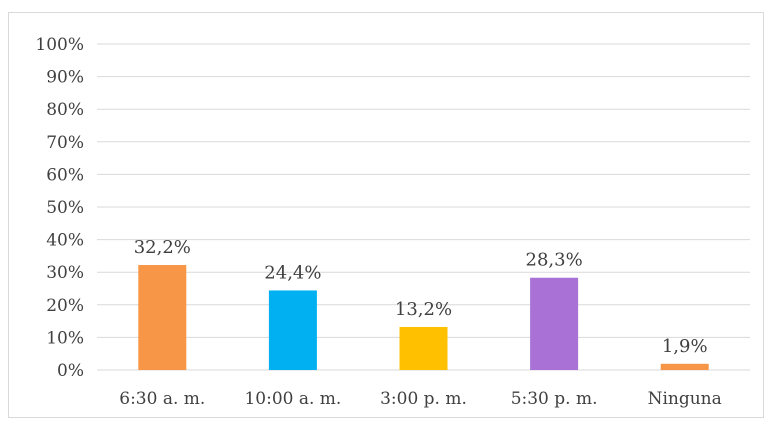 The width and height of the screenshot is (770, 421). Describe the element at coordinates (685, 399) in the screenshot. I see `x-category-label: Ninguna` at that location.